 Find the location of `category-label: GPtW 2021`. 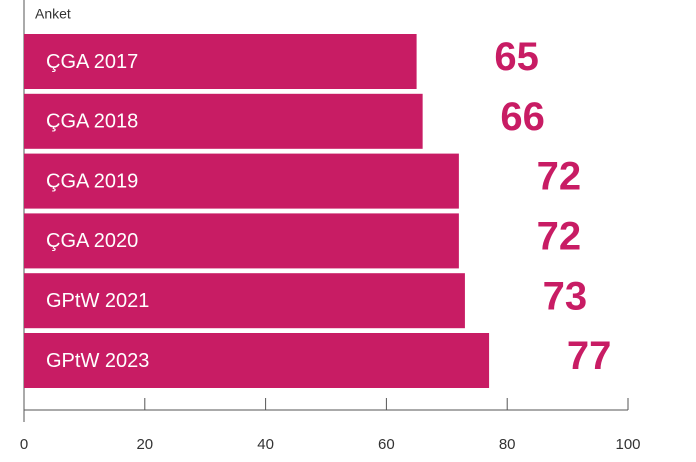

category-label: GPtW 2021 is located at coordinates (97, 301).